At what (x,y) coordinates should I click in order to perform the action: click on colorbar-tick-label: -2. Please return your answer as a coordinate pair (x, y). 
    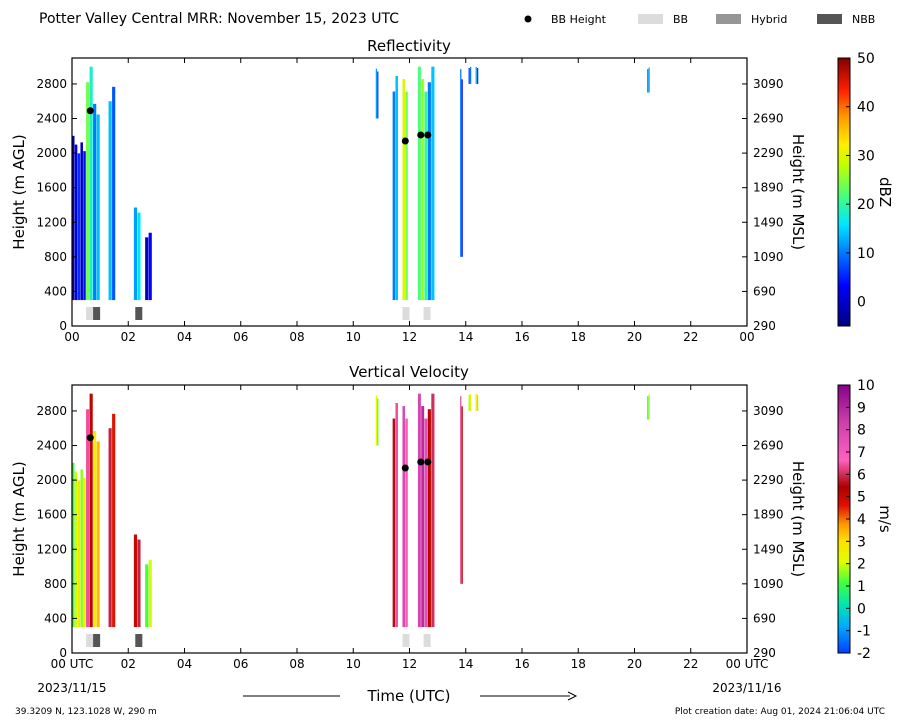
    Looking at the image, I should click on (864, 654).